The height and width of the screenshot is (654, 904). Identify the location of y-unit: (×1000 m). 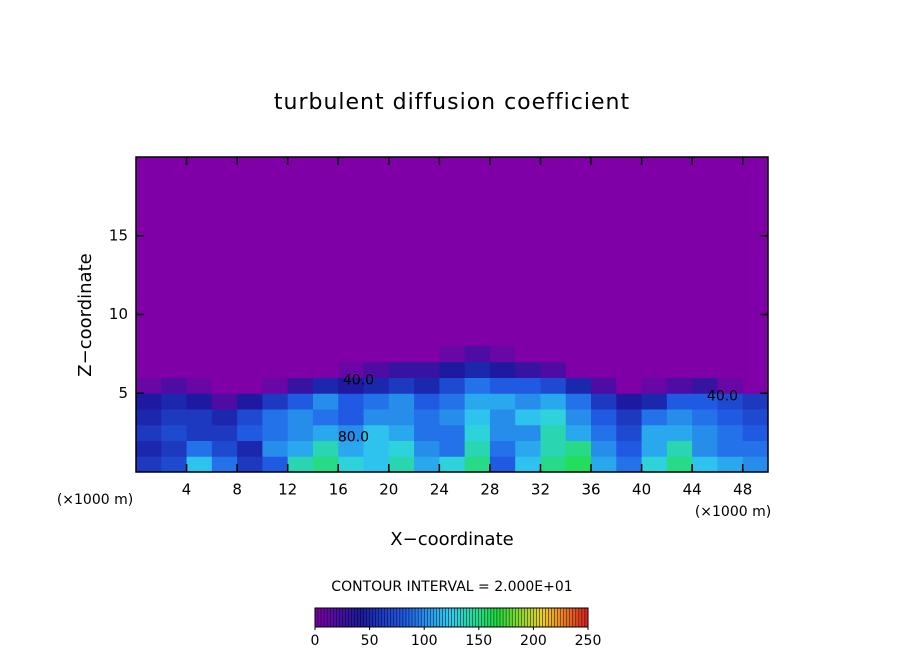
(95, 500).